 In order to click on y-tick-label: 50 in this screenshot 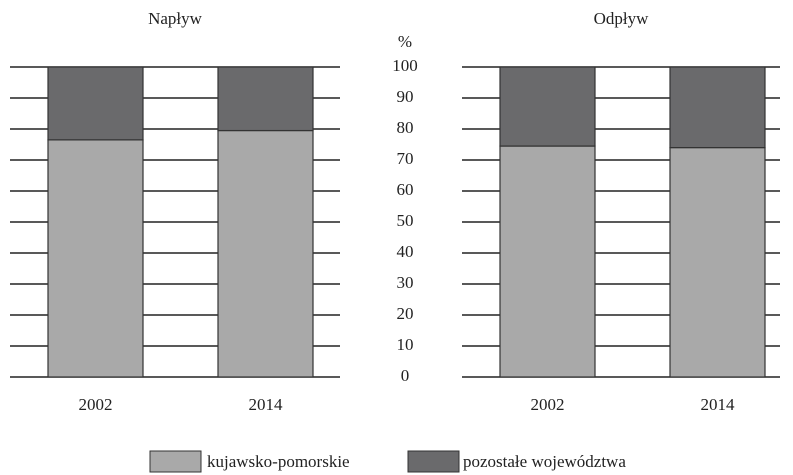, I will do `click(405, 220)`.